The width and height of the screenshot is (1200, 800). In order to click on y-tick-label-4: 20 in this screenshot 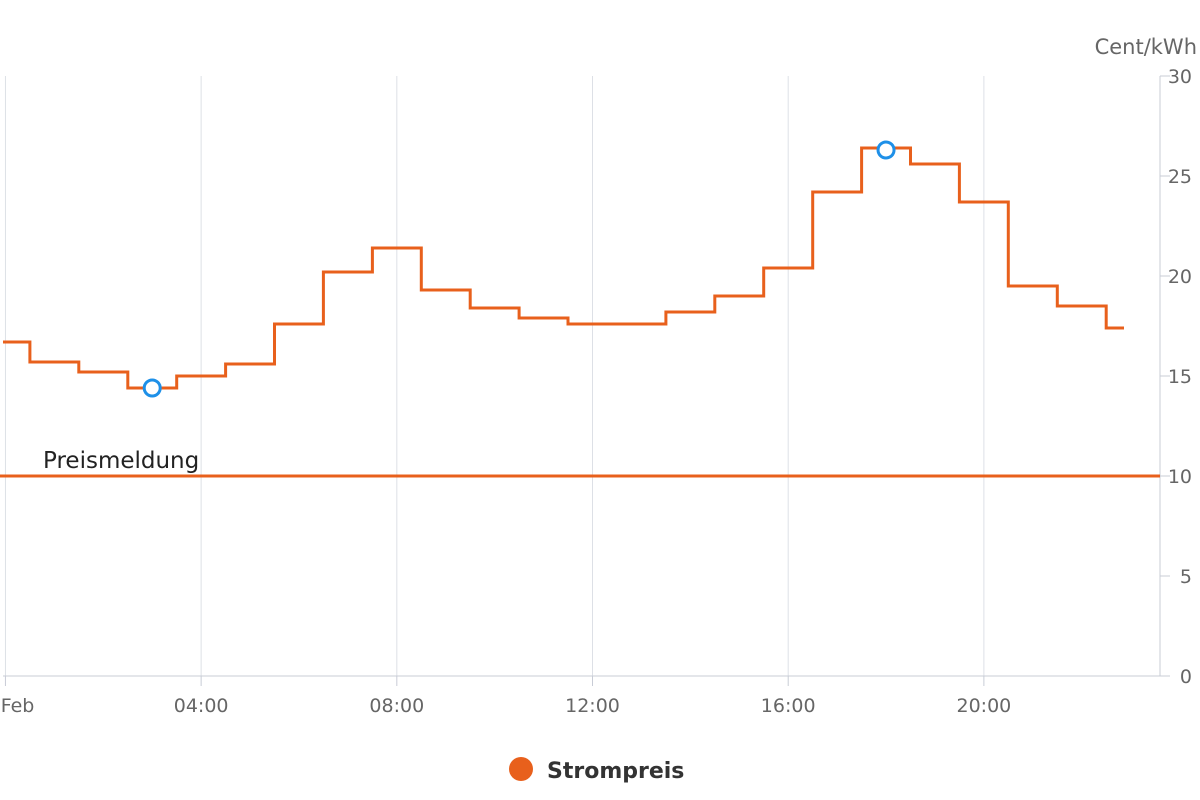, I will do `click(1180, 277)`.